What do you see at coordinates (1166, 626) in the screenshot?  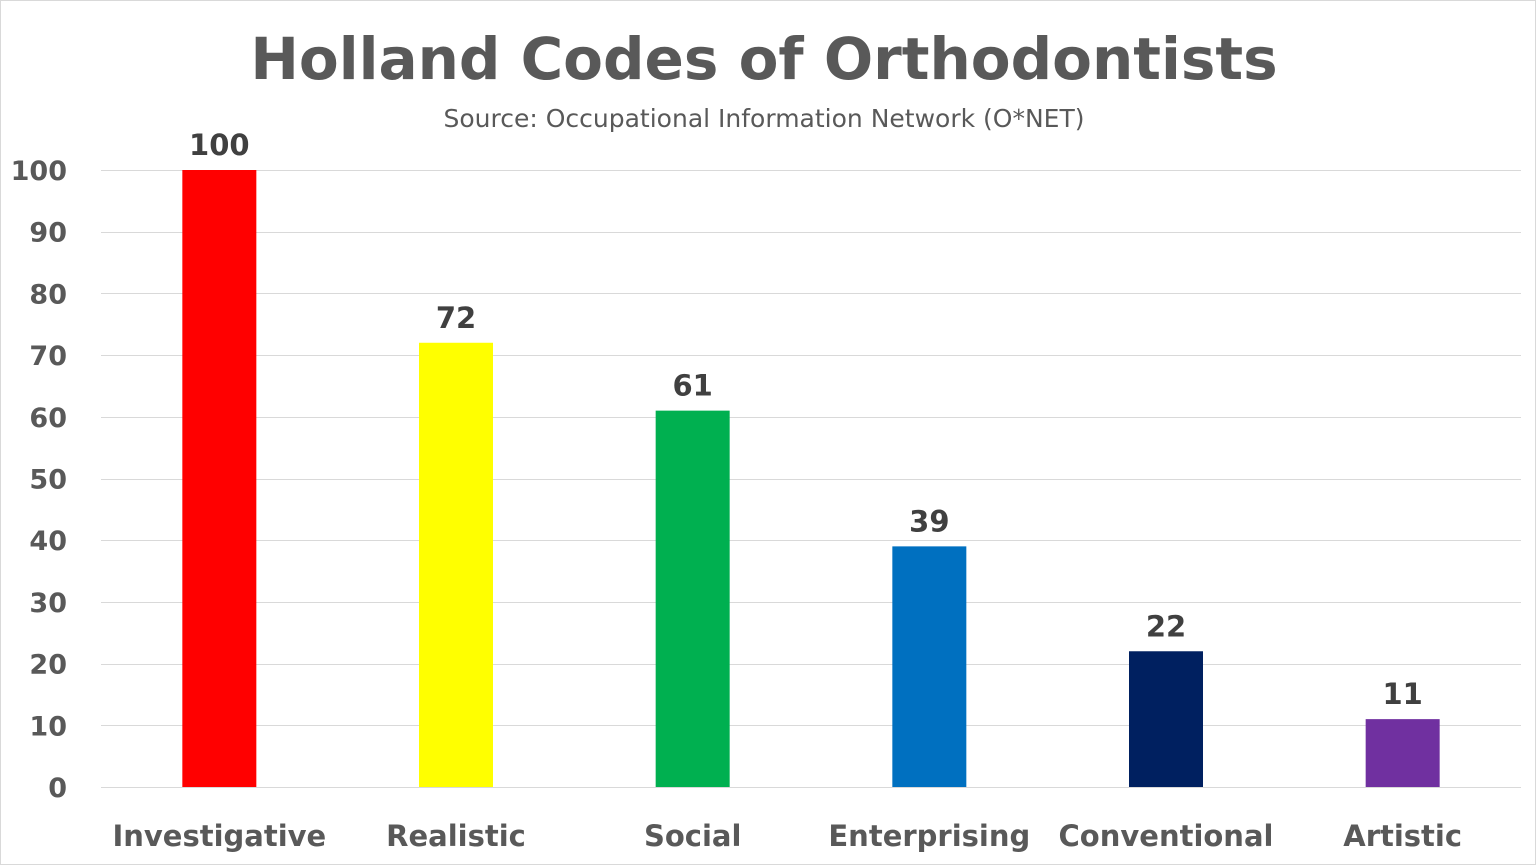 I see `data-label: 22` at bounding box center [1166, 626].